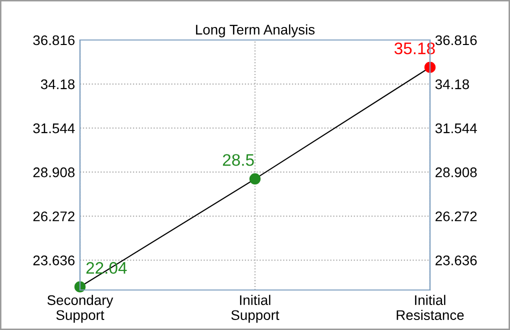 This screenshot has height=330, width=510. I want to click on data-label: 28.5, so click(238, 160).